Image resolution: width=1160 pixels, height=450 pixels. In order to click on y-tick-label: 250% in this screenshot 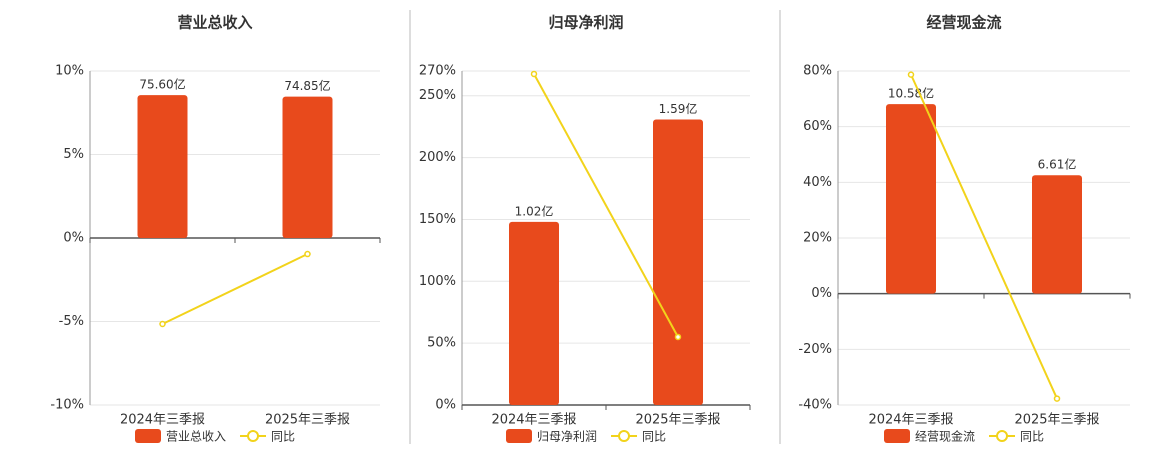, I will do `click(437, 95)`.